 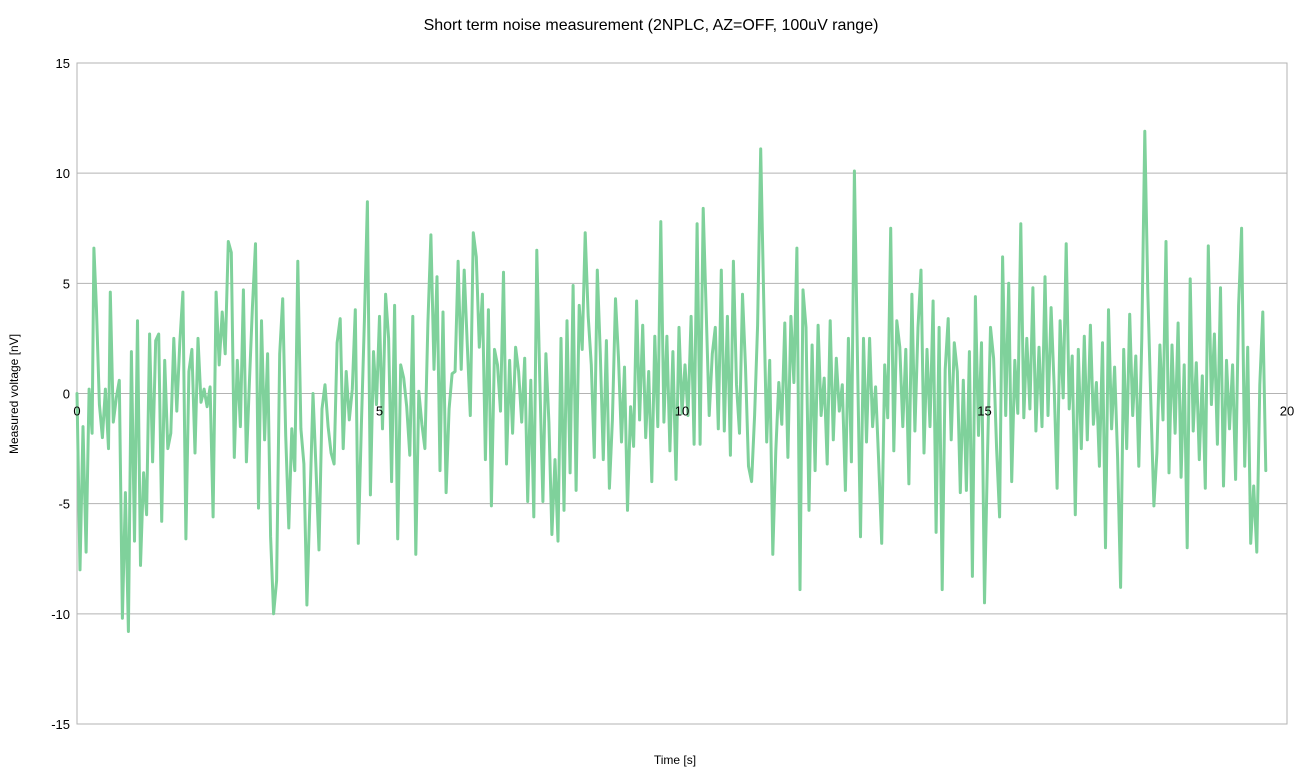 I want to click on x-tick-label: 5, so click(x=379, y=411).